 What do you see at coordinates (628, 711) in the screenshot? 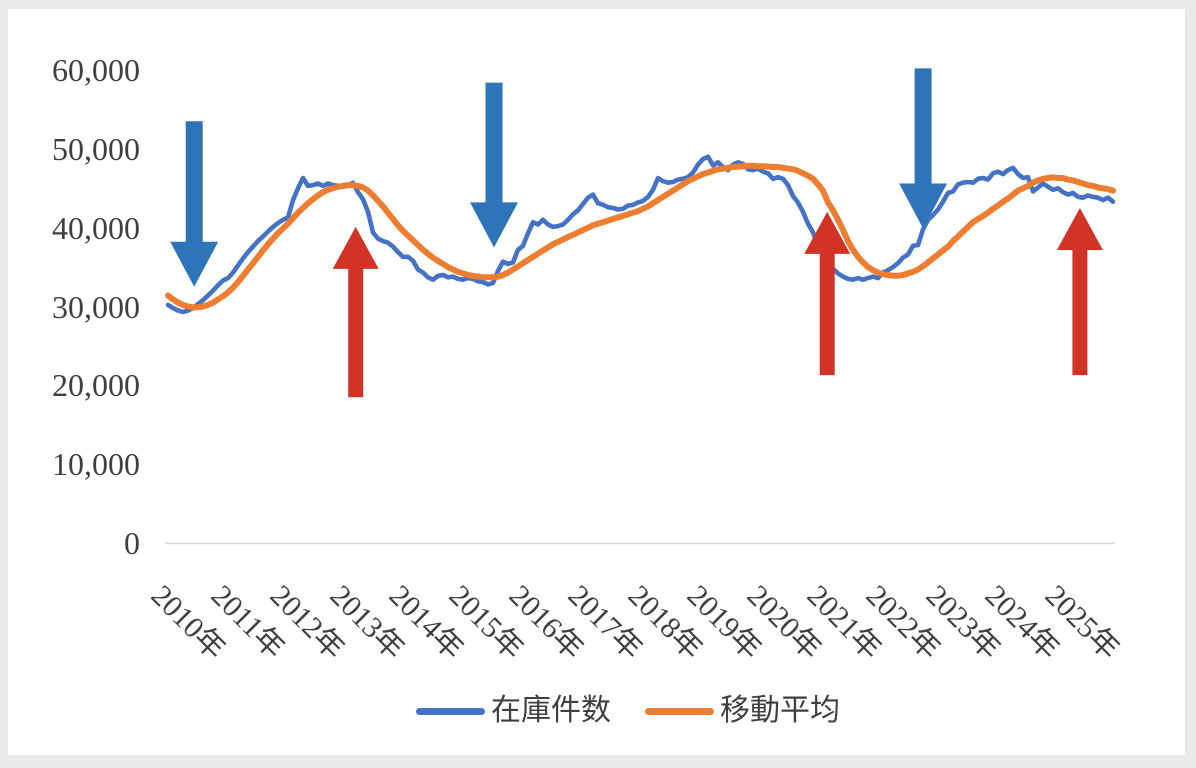
I see `legend: 在庫件数 移動平均` at bounding box center [628, 711].